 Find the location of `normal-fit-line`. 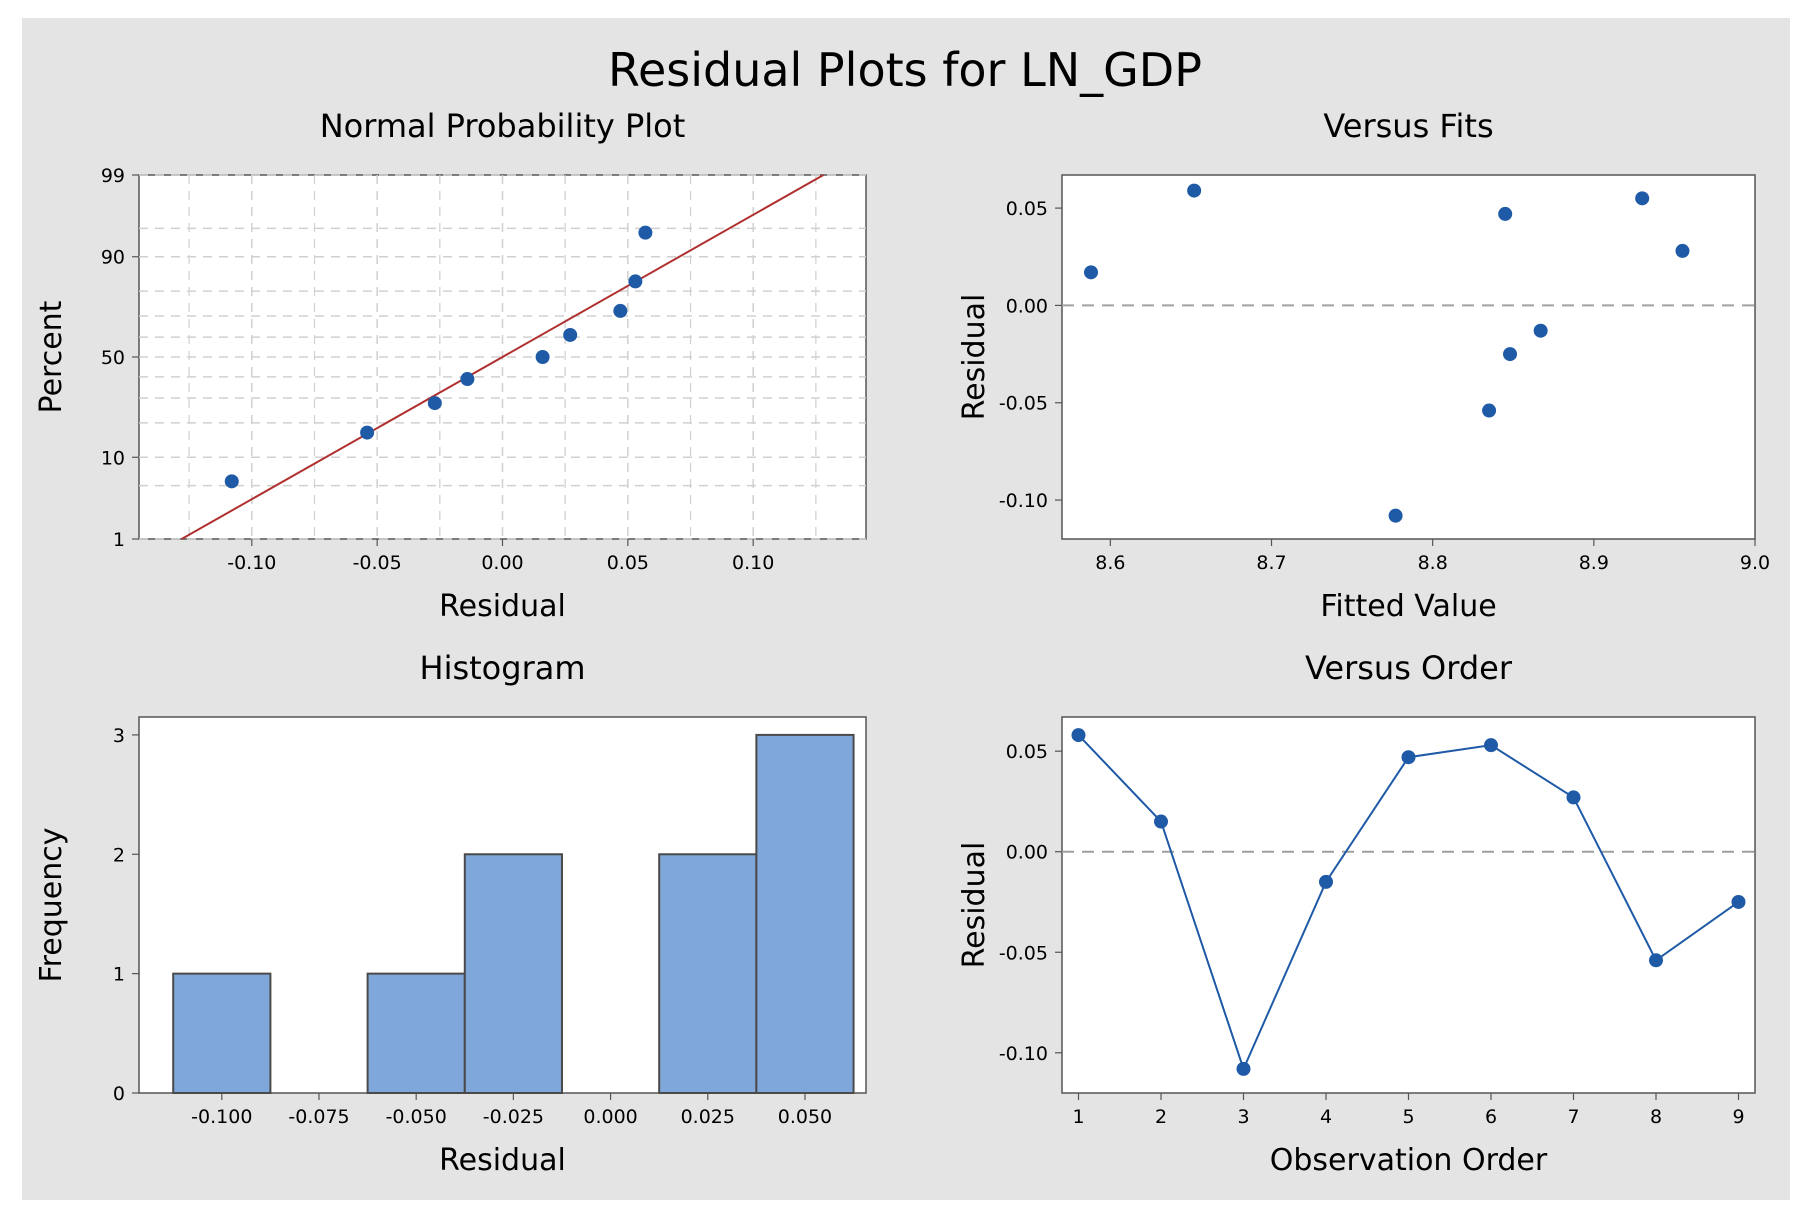

normal-fit-line is located at coordinates (502, 357).